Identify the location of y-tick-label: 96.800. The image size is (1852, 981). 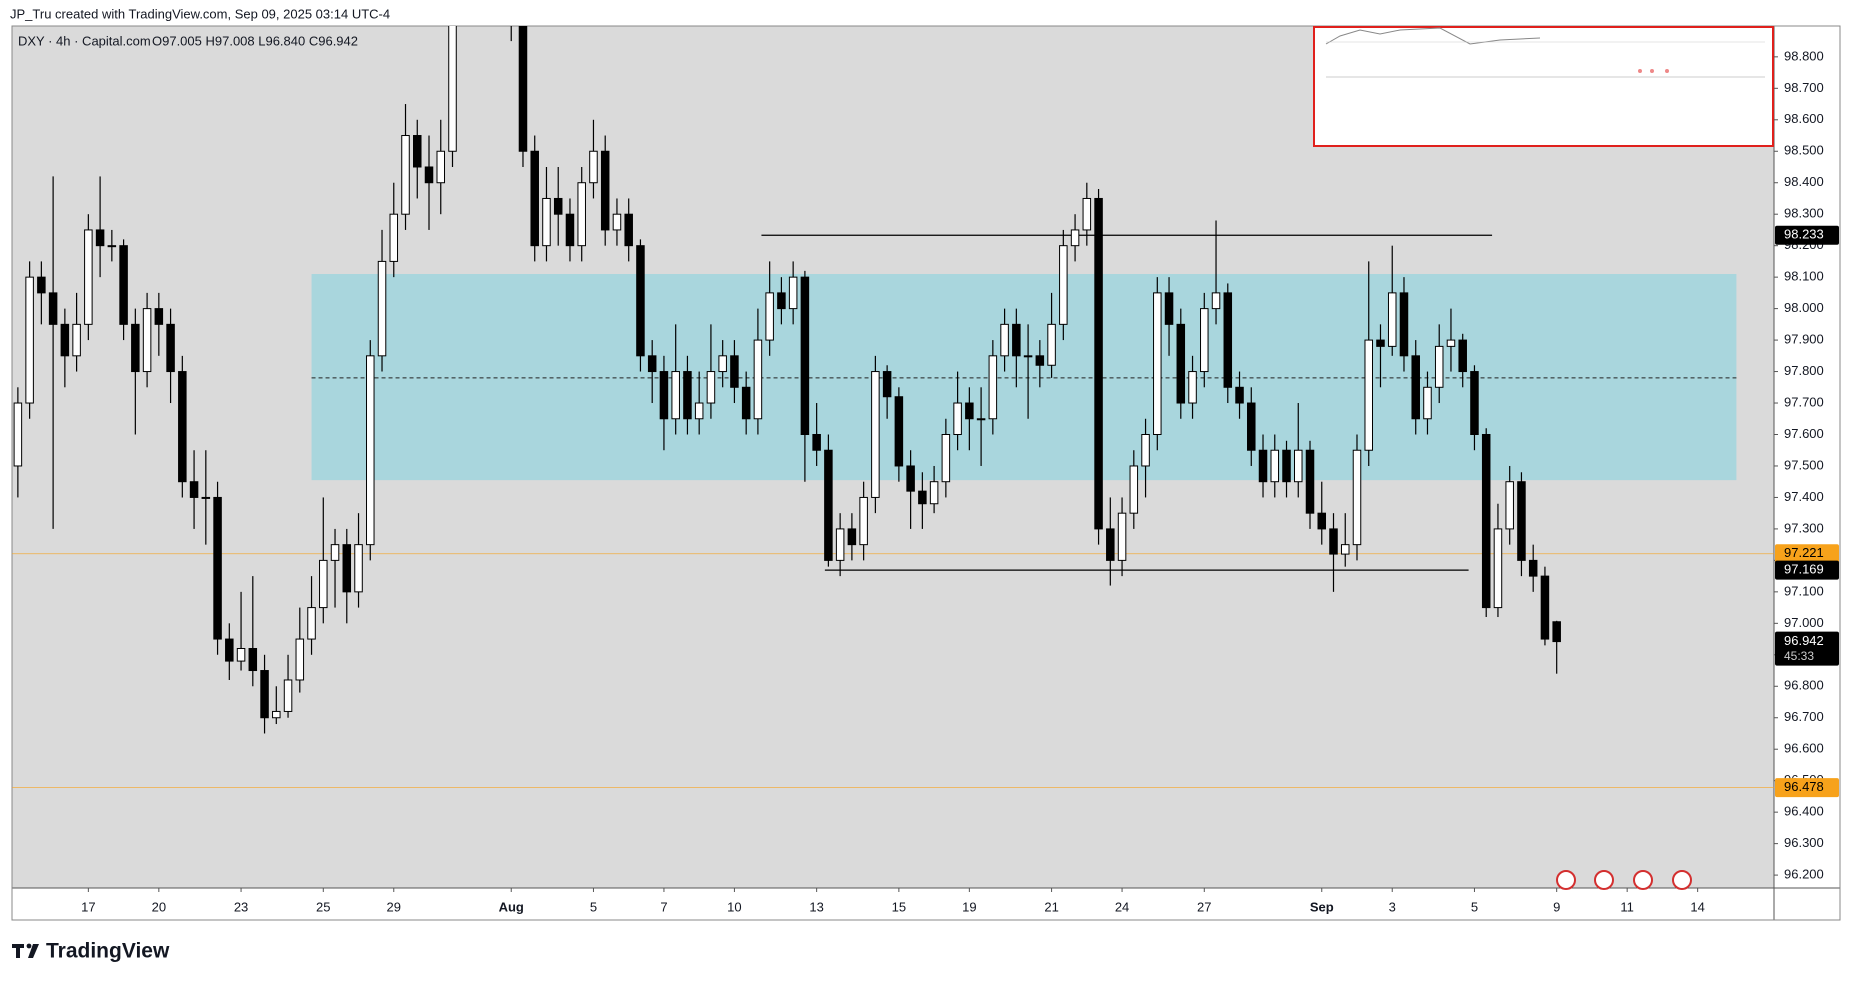
(1804, 685).